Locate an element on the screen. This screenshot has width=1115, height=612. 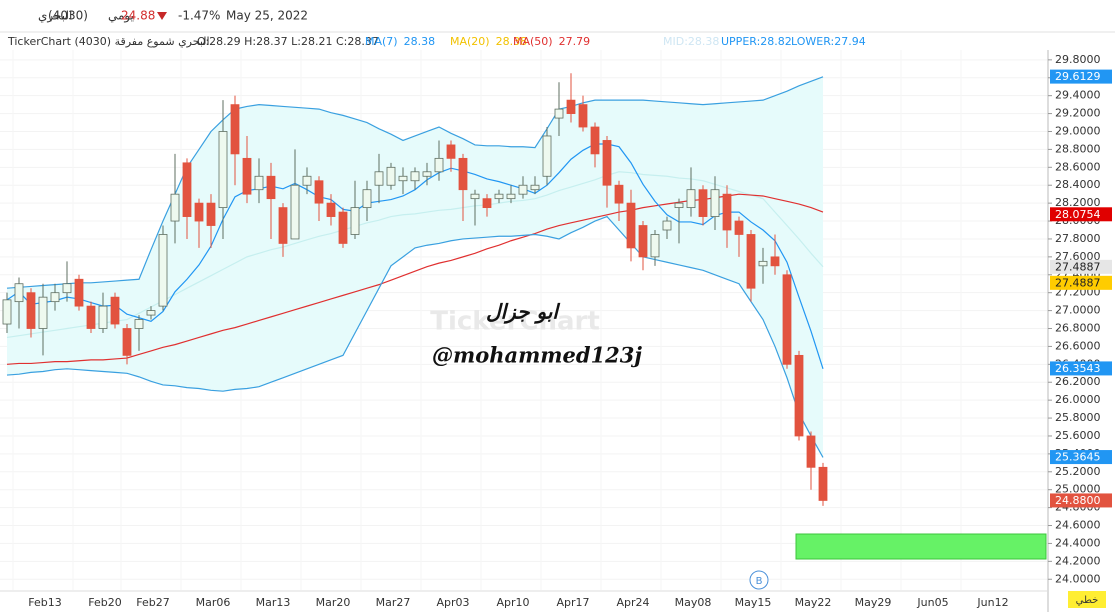
x-tick-label: May29 is located at coordinates (873, 602).